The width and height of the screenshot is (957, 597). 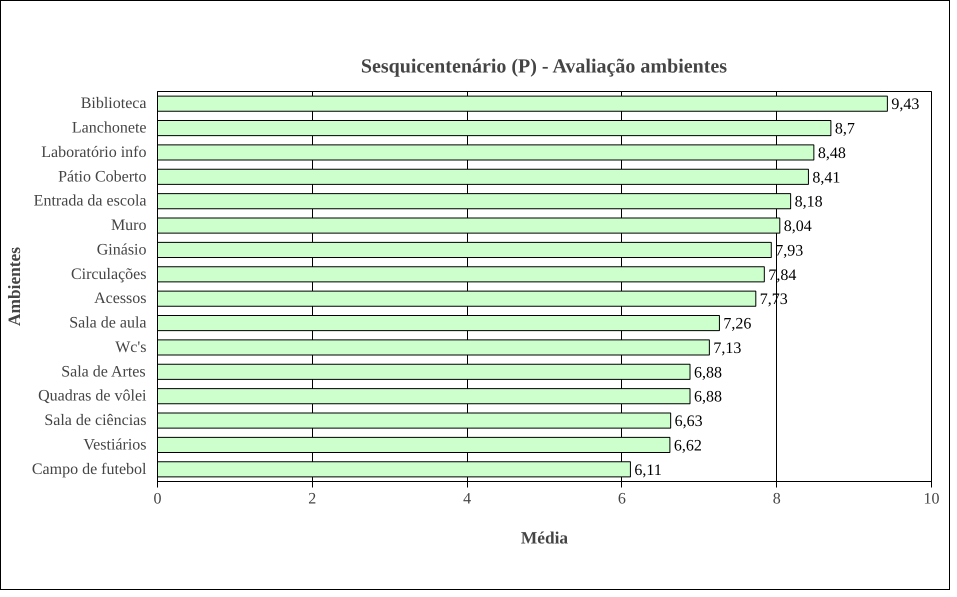 I want to click on x-tick-label: 8, so click(x=776, y=499).